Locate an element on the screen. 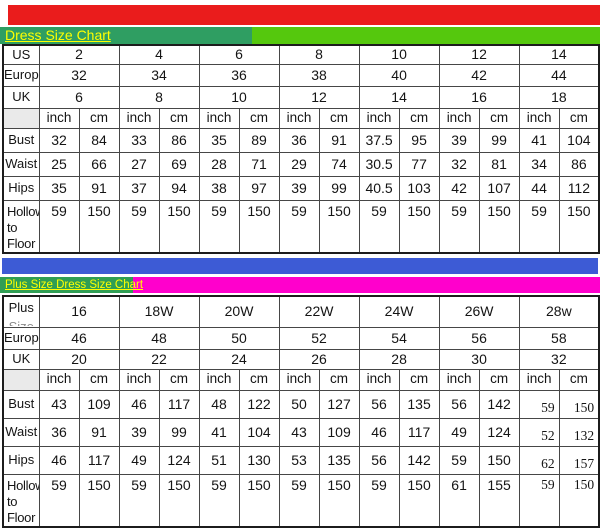  size-value: 18 is located at coordinates (559, 97).